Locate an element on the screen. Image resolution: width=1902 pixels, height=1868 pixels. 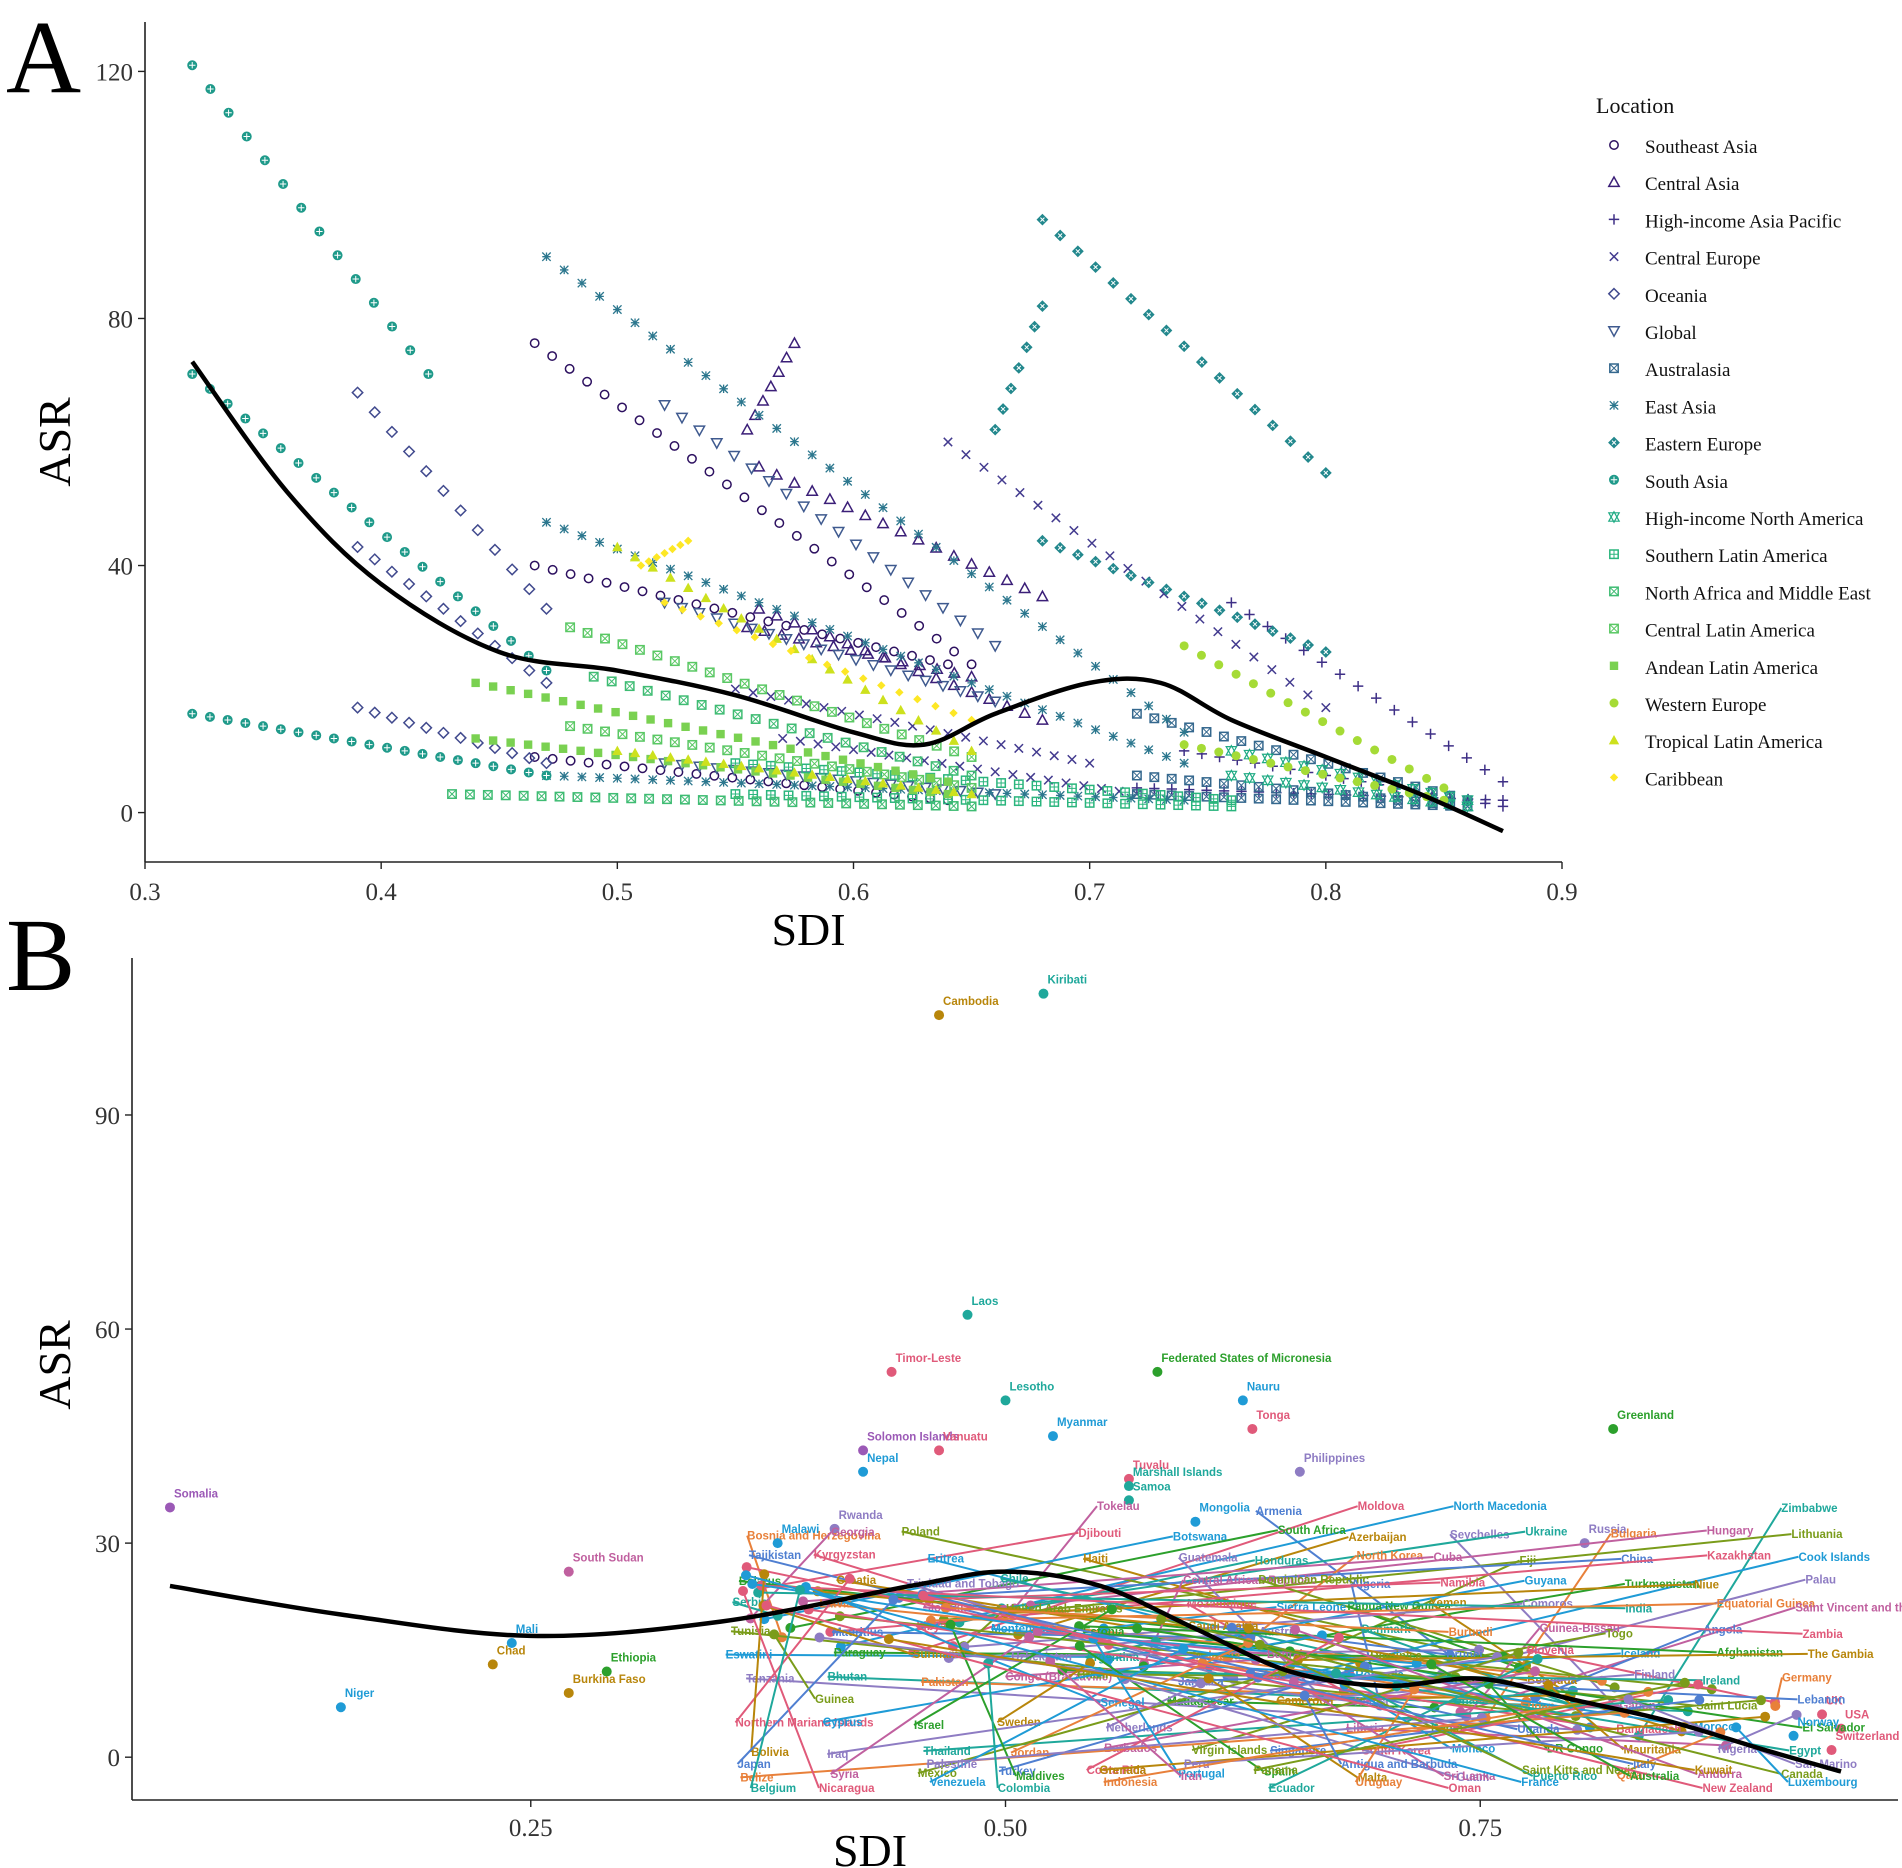
legend-item-east-asia: East Asia is located at coordinates (1663, 407).